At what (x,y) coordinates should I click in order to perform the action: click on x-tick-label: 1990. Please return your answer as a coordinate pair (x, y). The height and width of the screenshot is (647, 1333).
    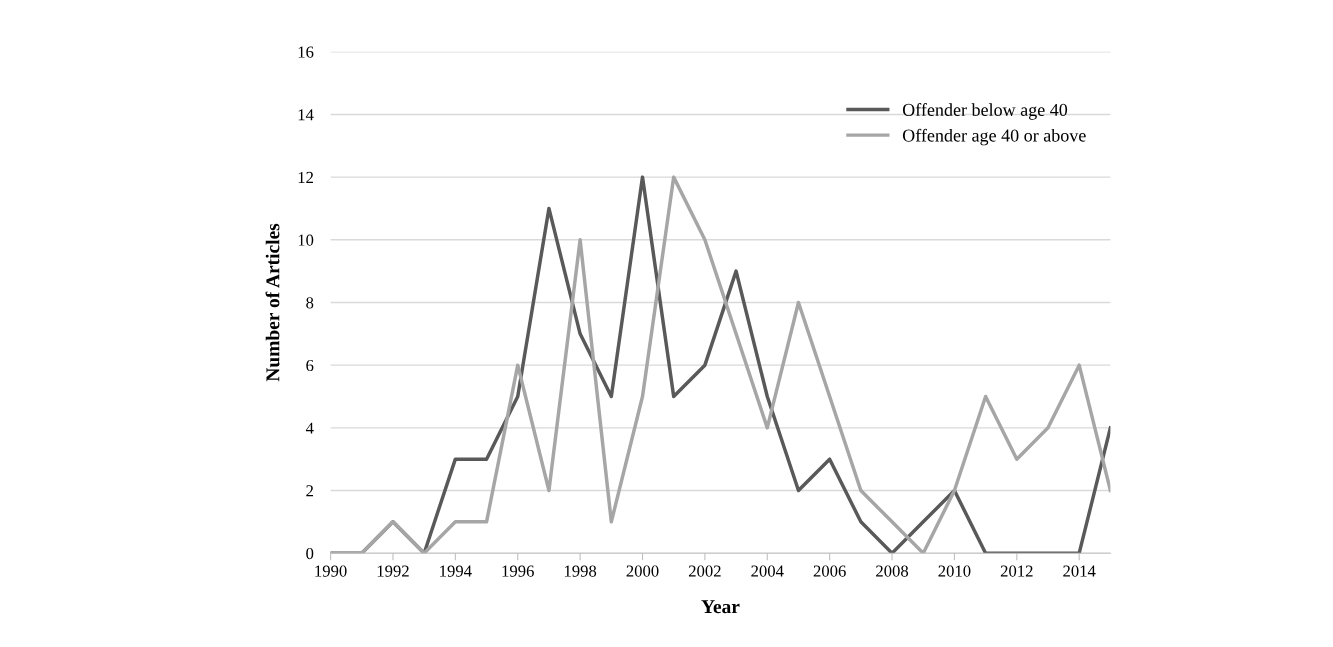
    Looking at the image, I should click on (331, 571).